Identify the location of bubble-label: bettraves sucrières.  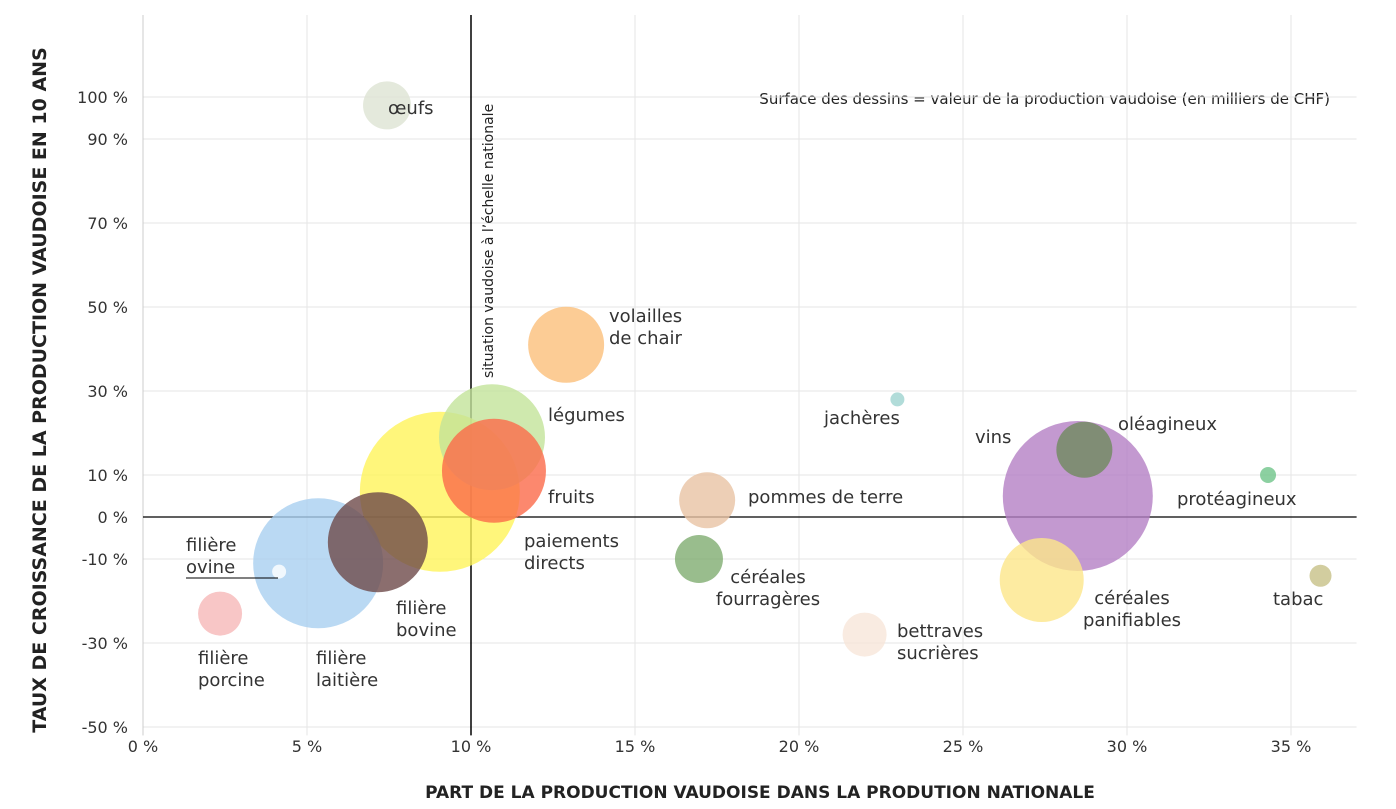
(940, 642).